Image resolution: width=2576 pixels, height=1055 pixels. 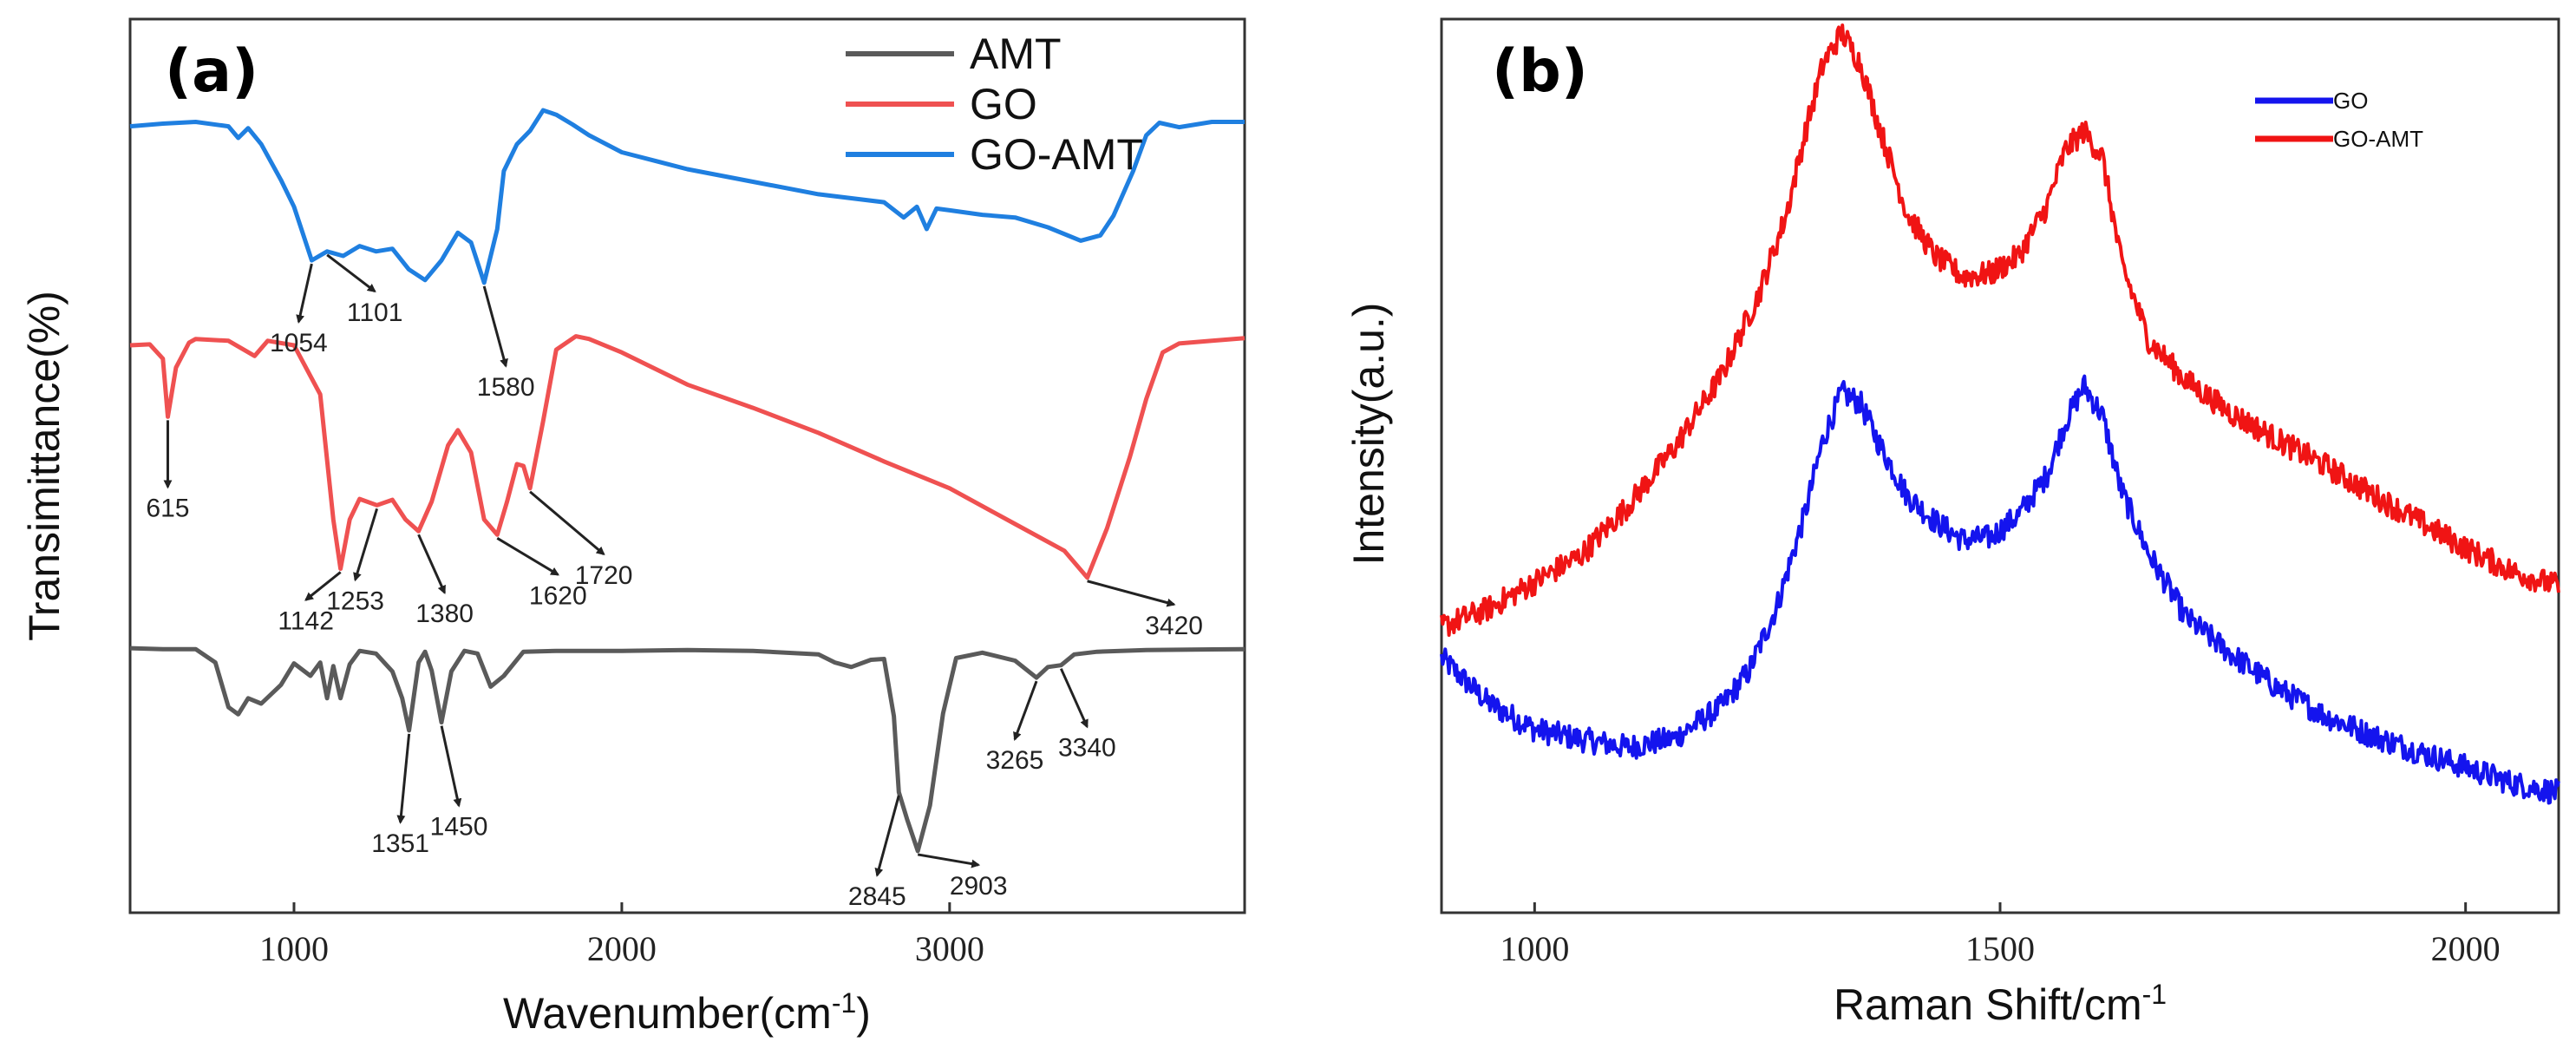 I want to click on panel-b-x-ticks: 1000 1500 2000, so click(x=2000, y=935).